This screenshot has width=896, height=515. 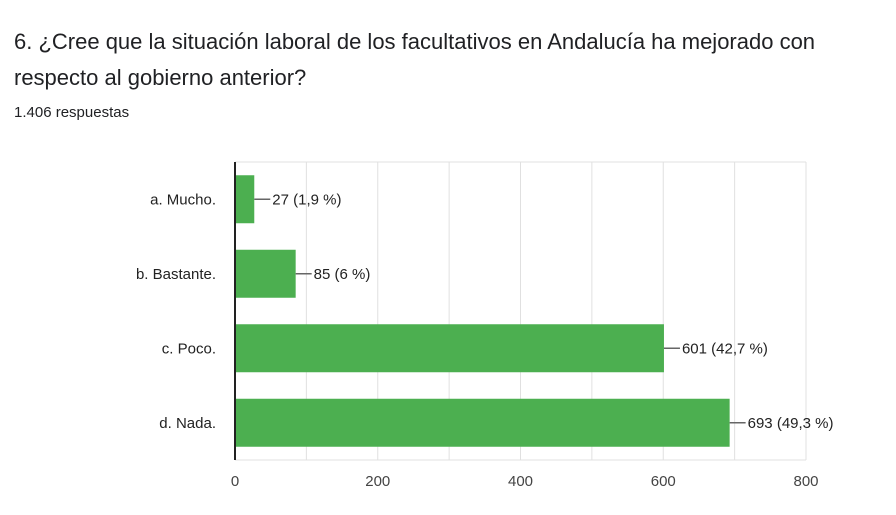 What do you see at coordinates (187, 423) in the screenshot?
I see `category-label: d. Nada.` at bounding box center [187, 423].